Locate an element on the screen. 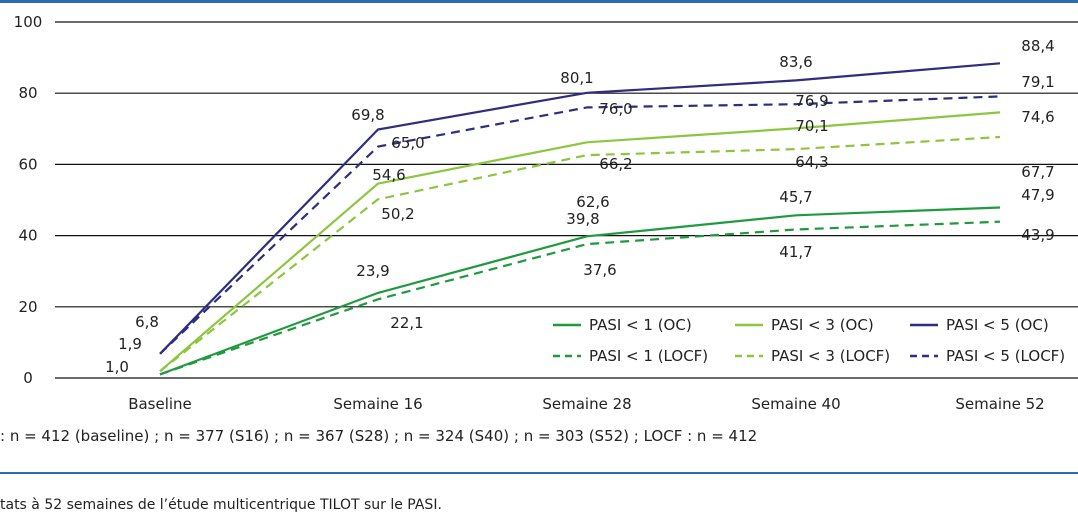 This screenshot has width=1078, height=516. y-tick-label: 40 is located at coordinates (27, 236).